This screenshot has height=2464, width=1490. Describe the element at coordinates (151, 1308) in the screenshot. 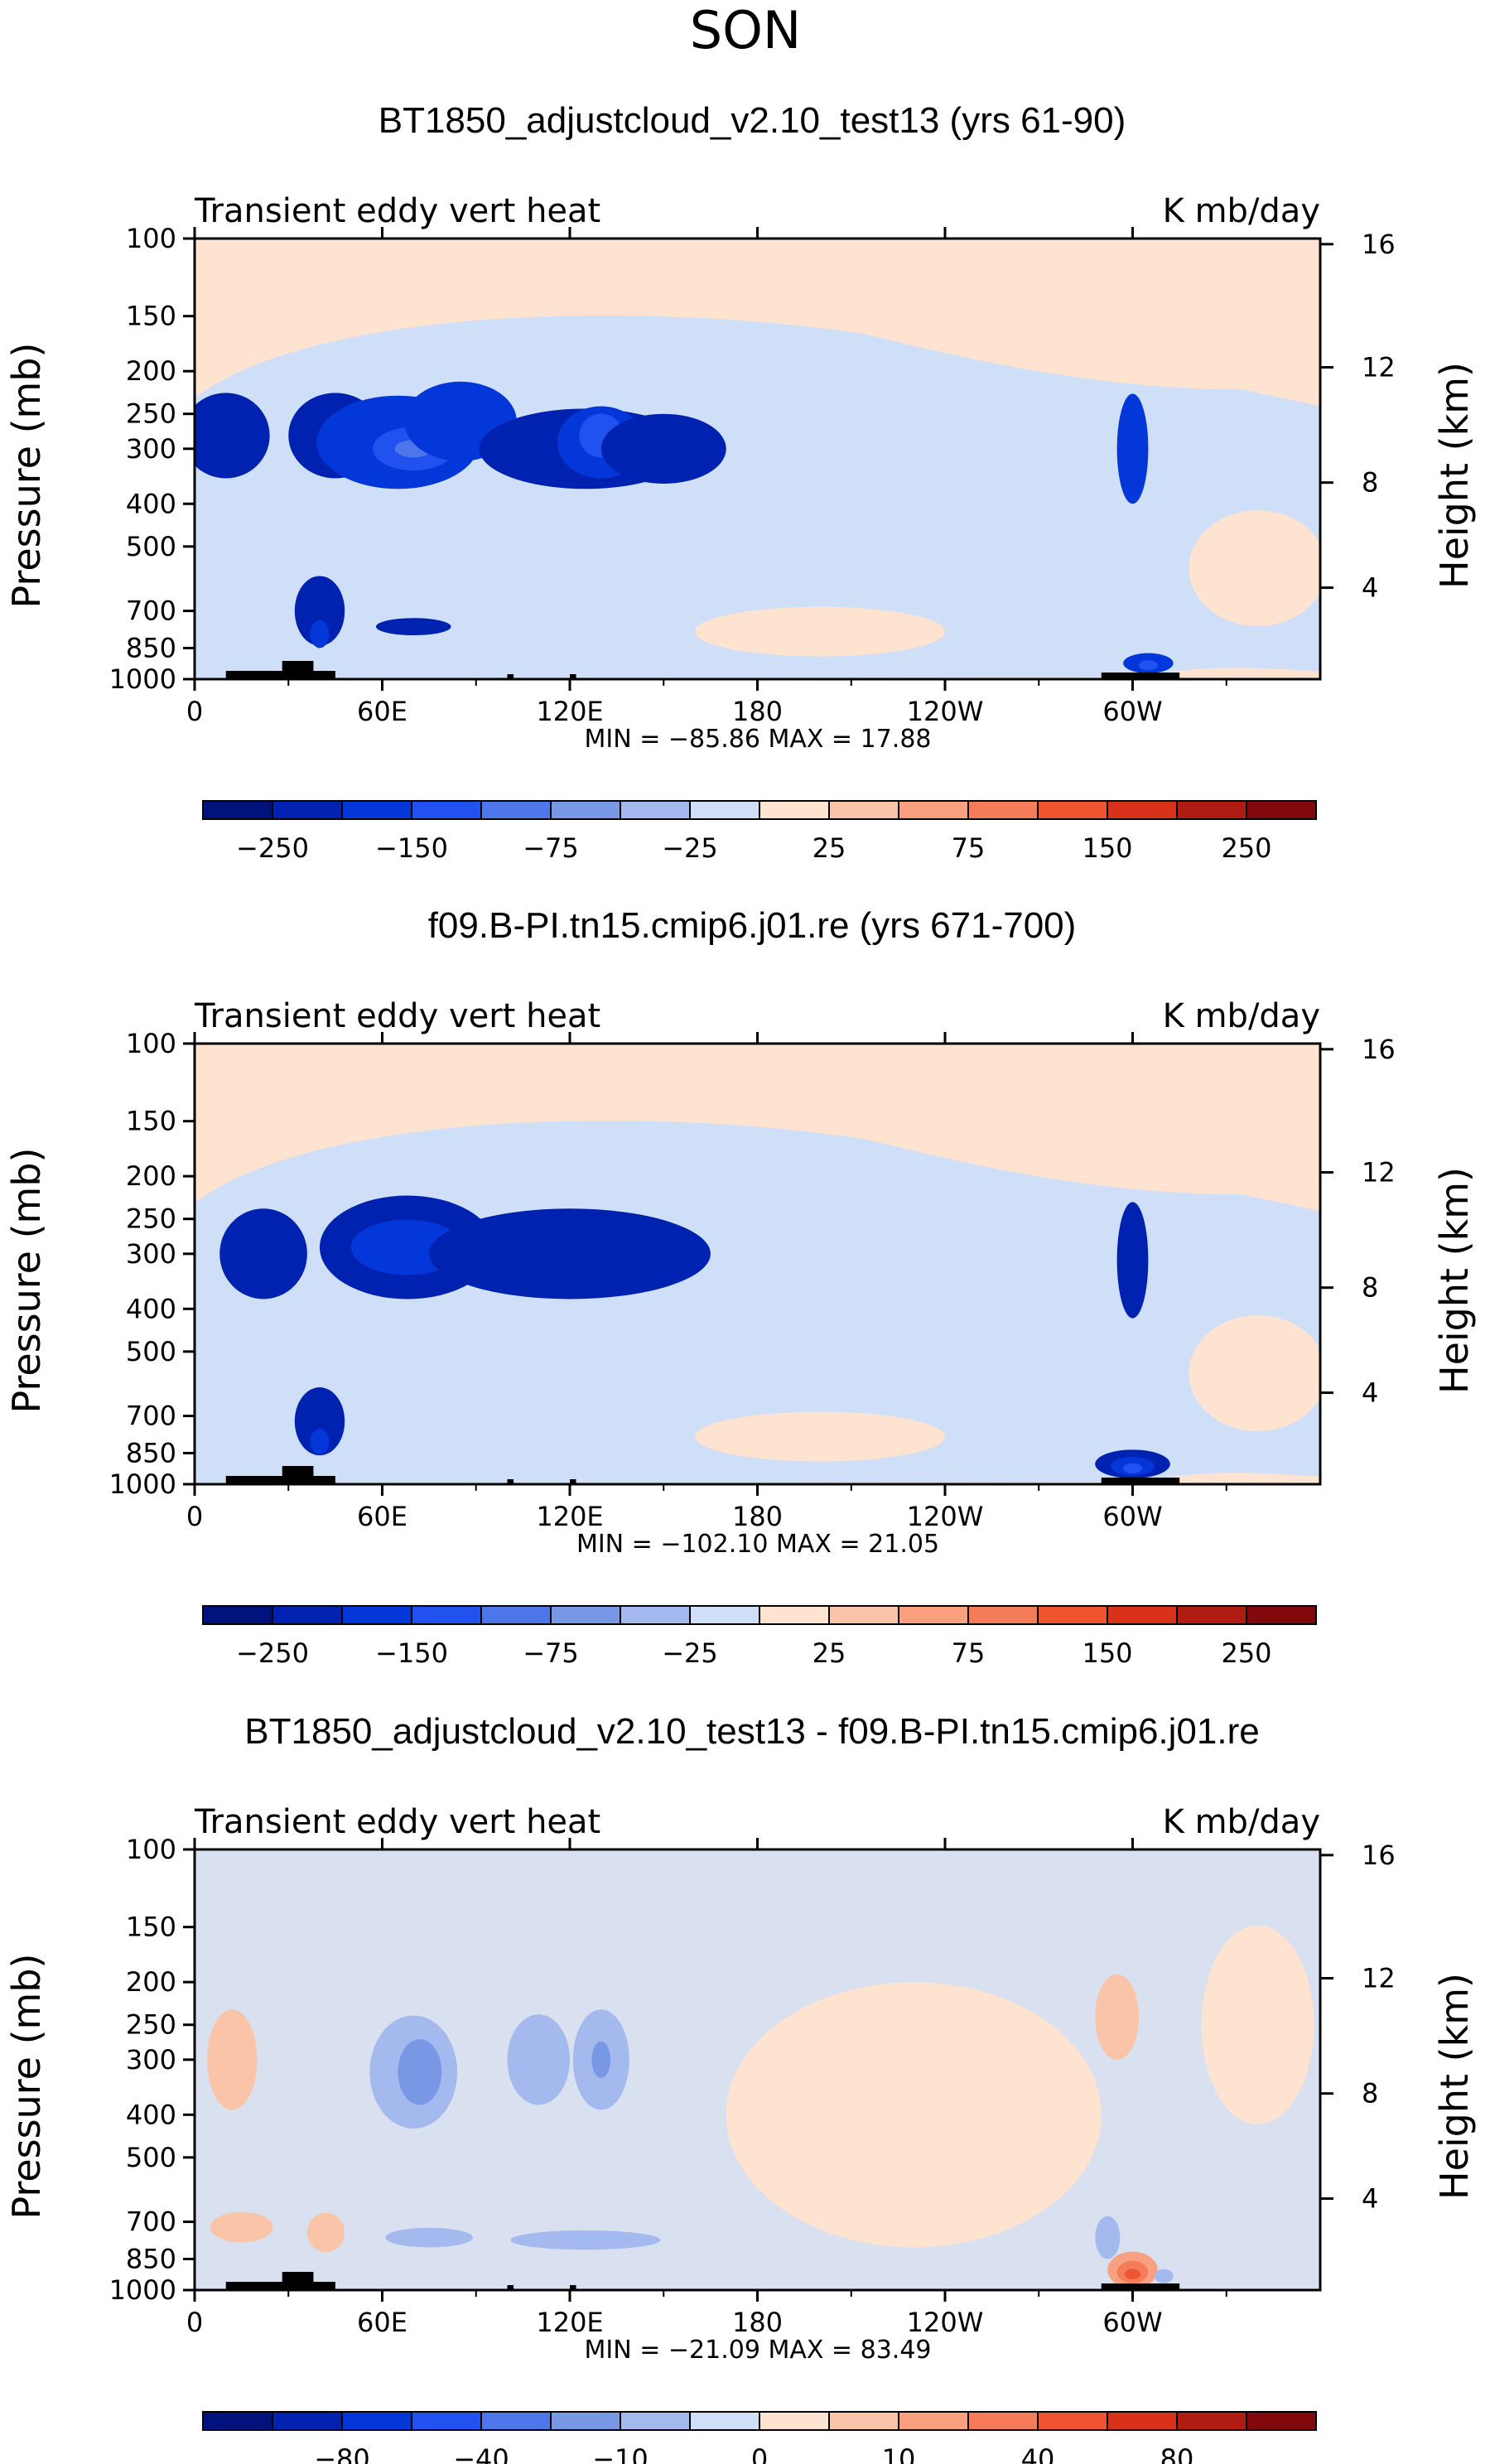

I see `y-tick-label: 400` at that location.